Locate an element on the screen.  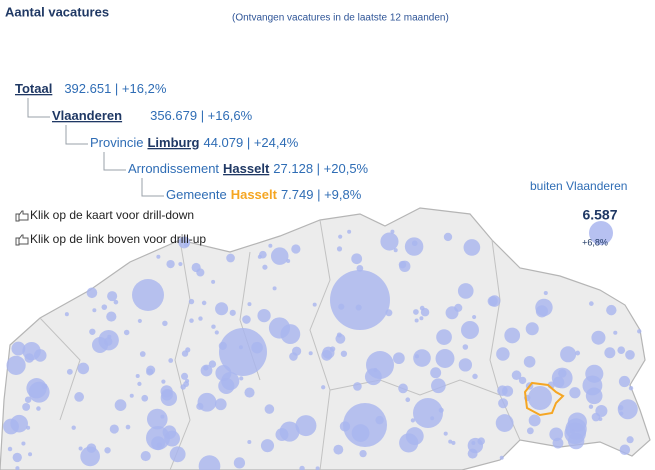
crumb-link: Vlaanderen is located at coordinates (87, 115).